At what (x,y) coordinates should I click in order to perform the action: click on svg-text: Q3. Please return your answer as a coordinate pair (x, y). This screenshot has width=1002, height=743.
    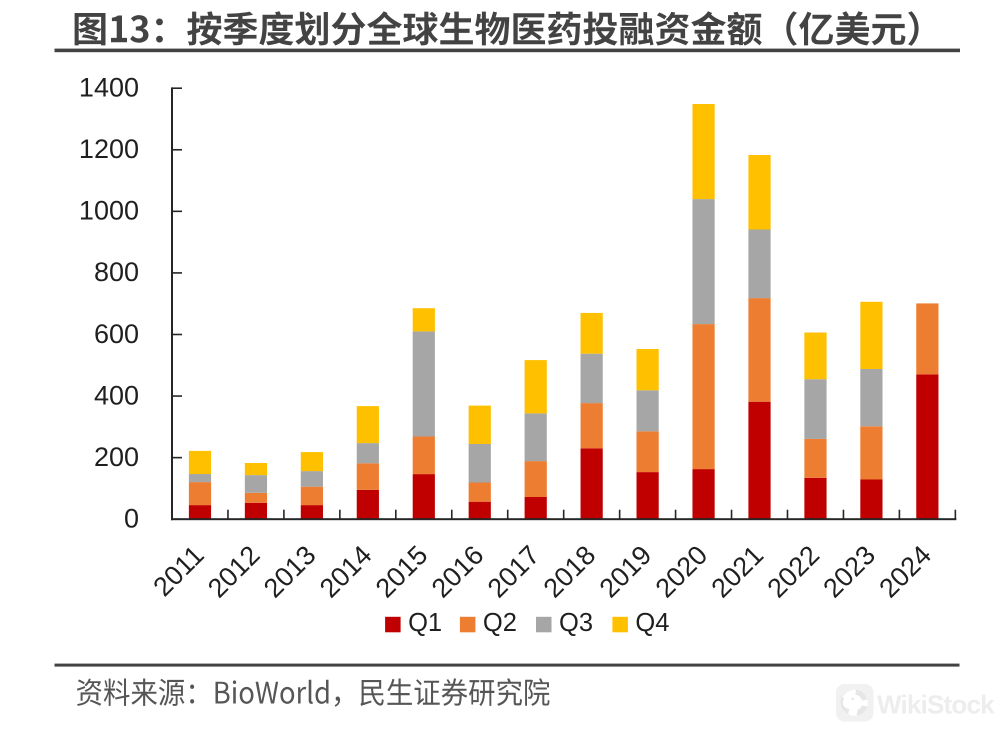
    Looking at the image, I should click on (576, 623).